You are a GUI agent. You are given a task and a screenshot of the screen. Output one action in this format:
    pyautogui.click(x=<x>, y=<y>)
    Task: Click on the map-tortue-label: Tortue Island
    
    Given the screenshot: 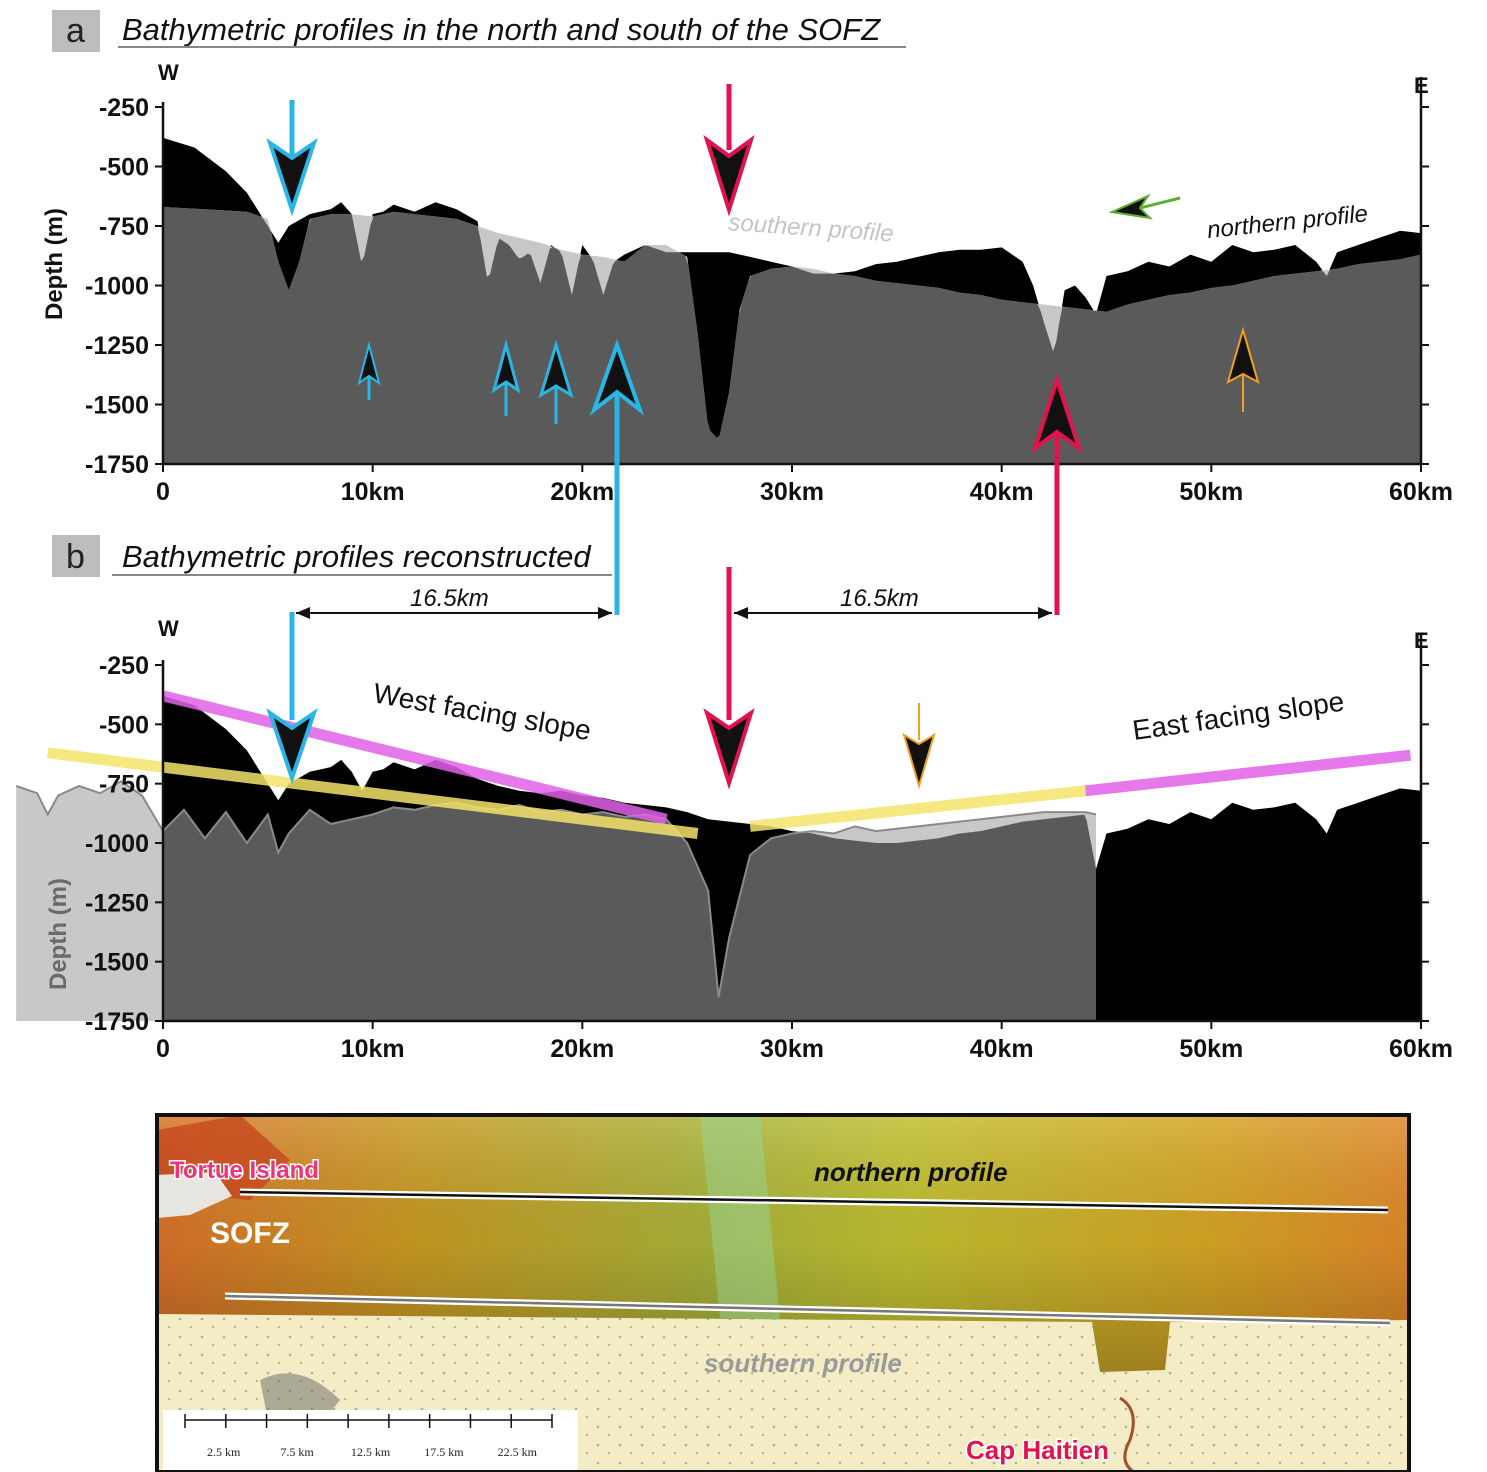 What is the action you would take?
    pyautogui.click(x=244, y=1170)
    